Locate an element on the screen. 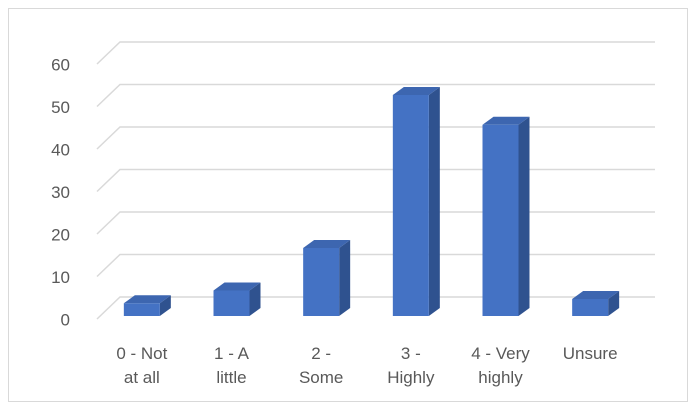 The width and height of the screenshot is (696, 410). x-tick-label: 4 - Very highly is located at coordinates (500, 365).